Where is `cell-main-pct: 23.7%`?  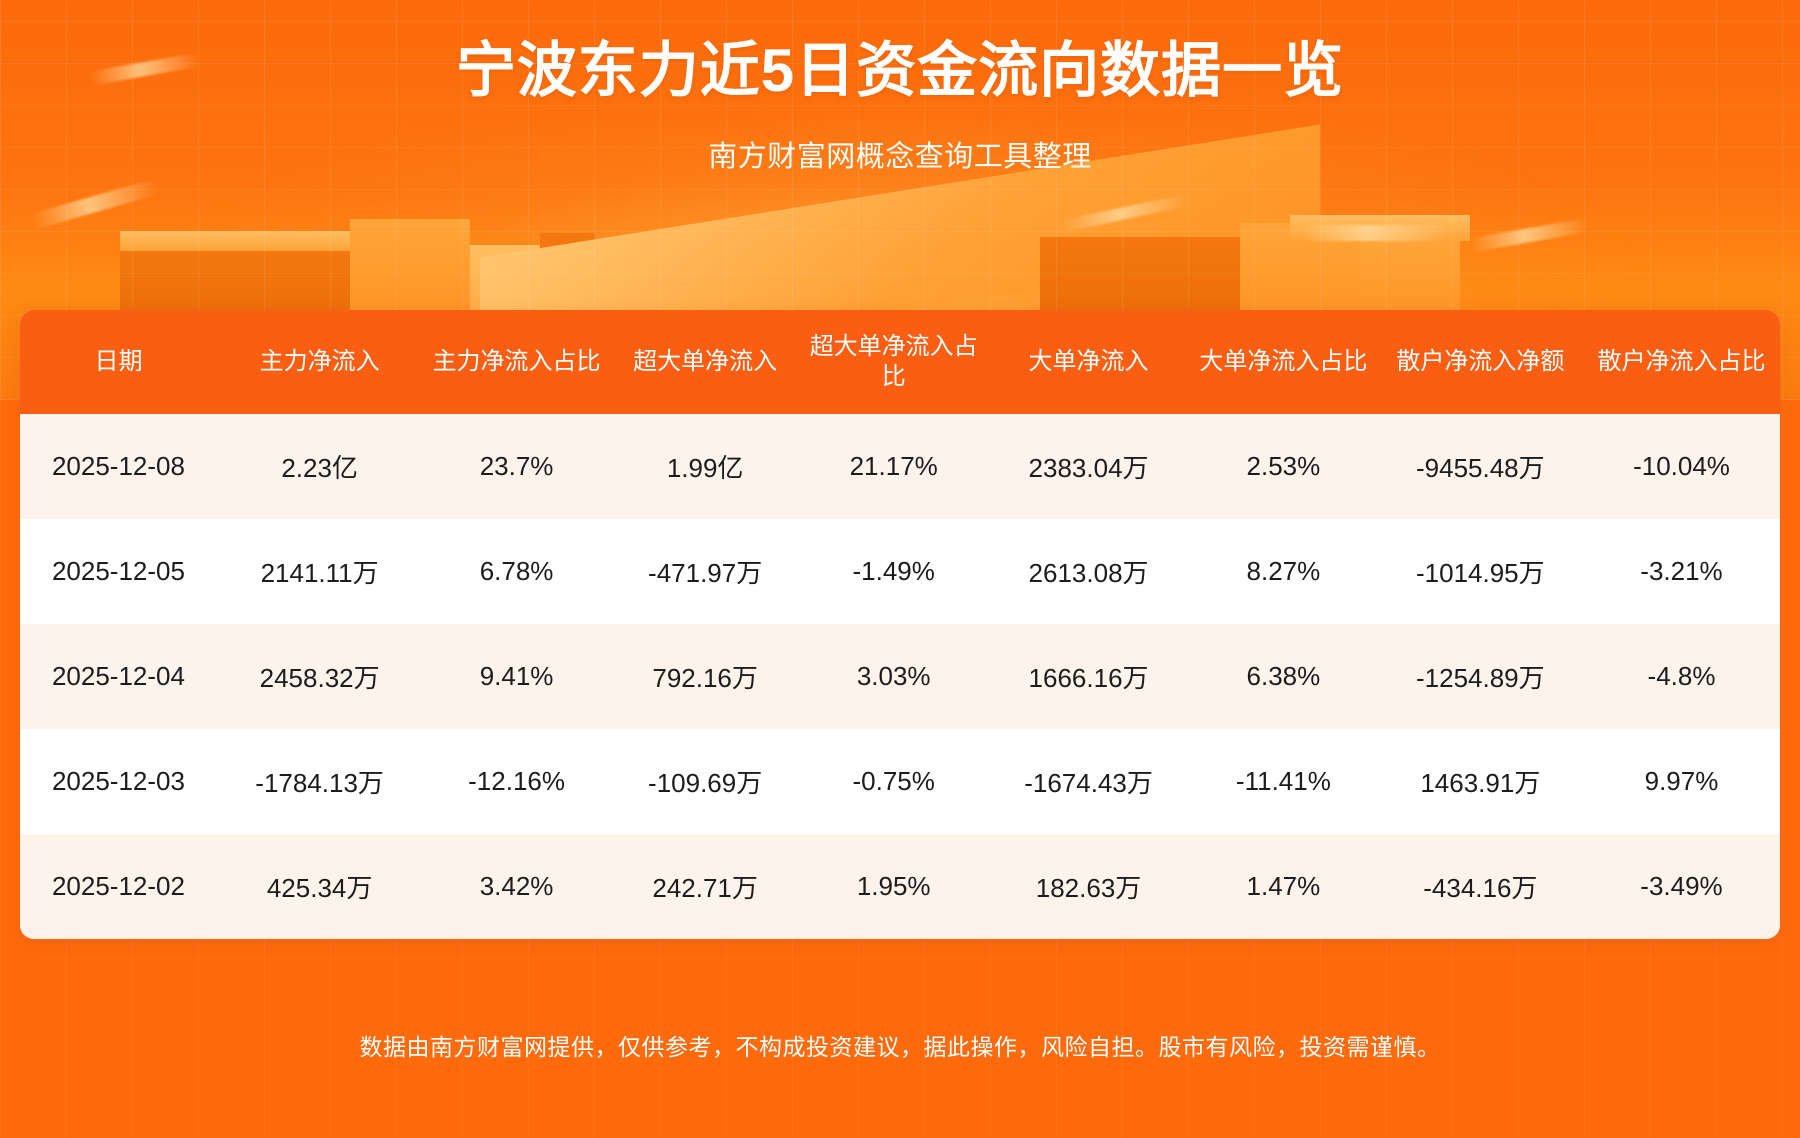 cell-main-pct: 23.7% is located at coordinates (516, 466).